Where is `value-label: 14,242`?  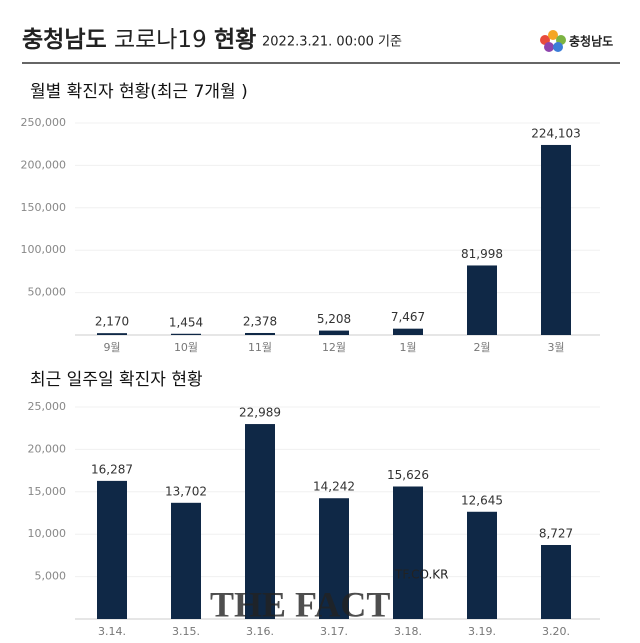 value-label: 14,242 is located at coordinates (334, 487).